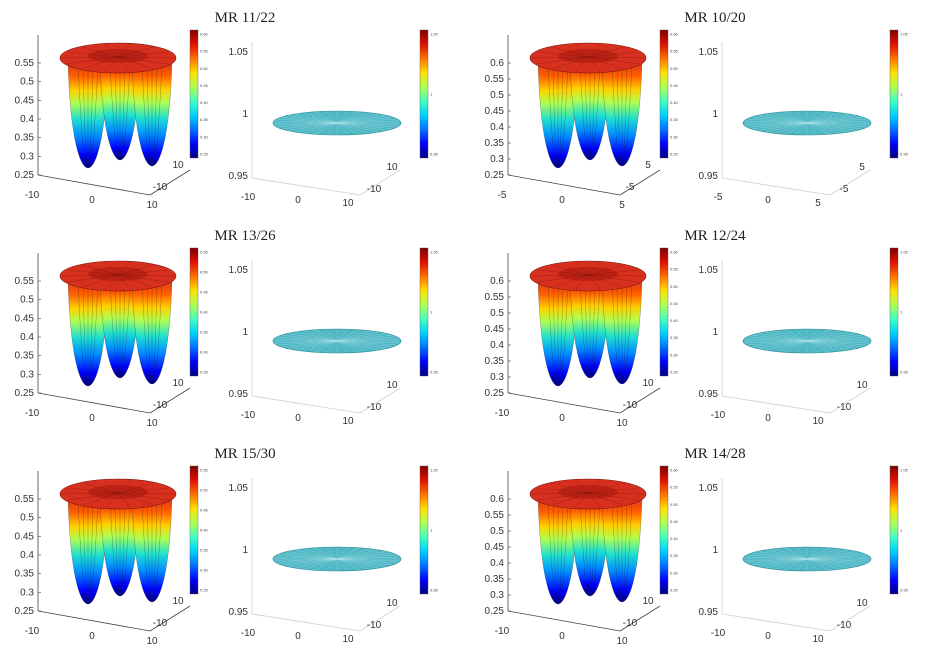  Describe the element at coordinates (113, 111) in the screenshot. I see `psi-0-mesh-line` at that location.